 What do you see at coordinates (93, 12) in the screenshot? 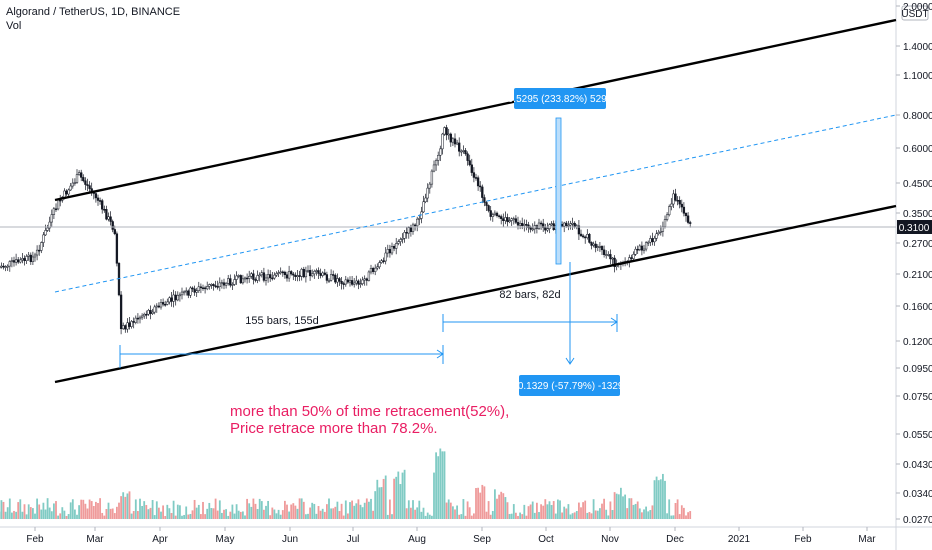
I see `chart-legend-title: Algorand / TetherUS, 1D, BINANCE` at bounding box center [93, 12].